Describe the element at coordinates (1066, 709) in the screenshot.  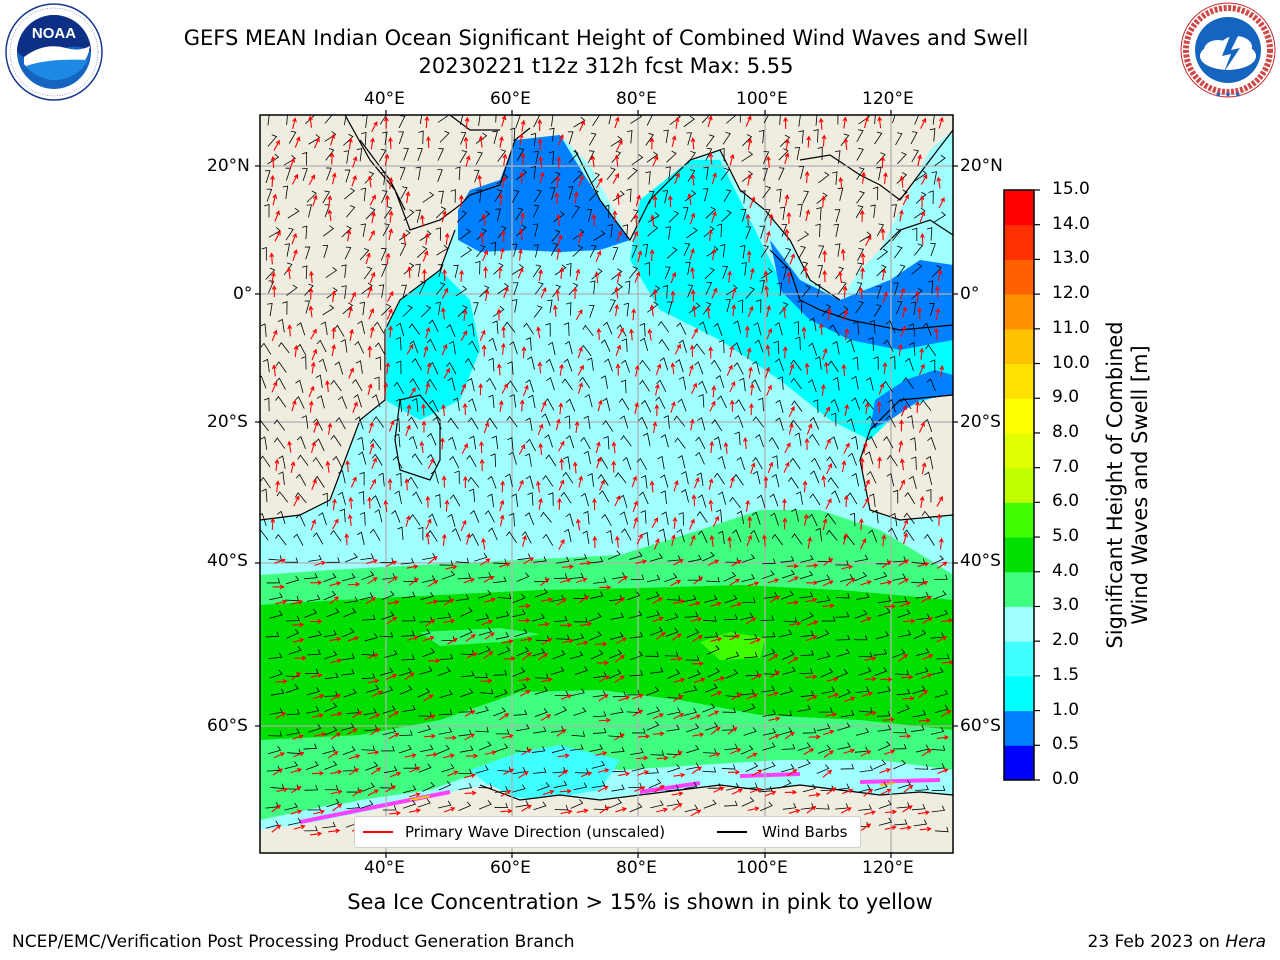
I see `colorbar-tick-label: 1.0` at that location.